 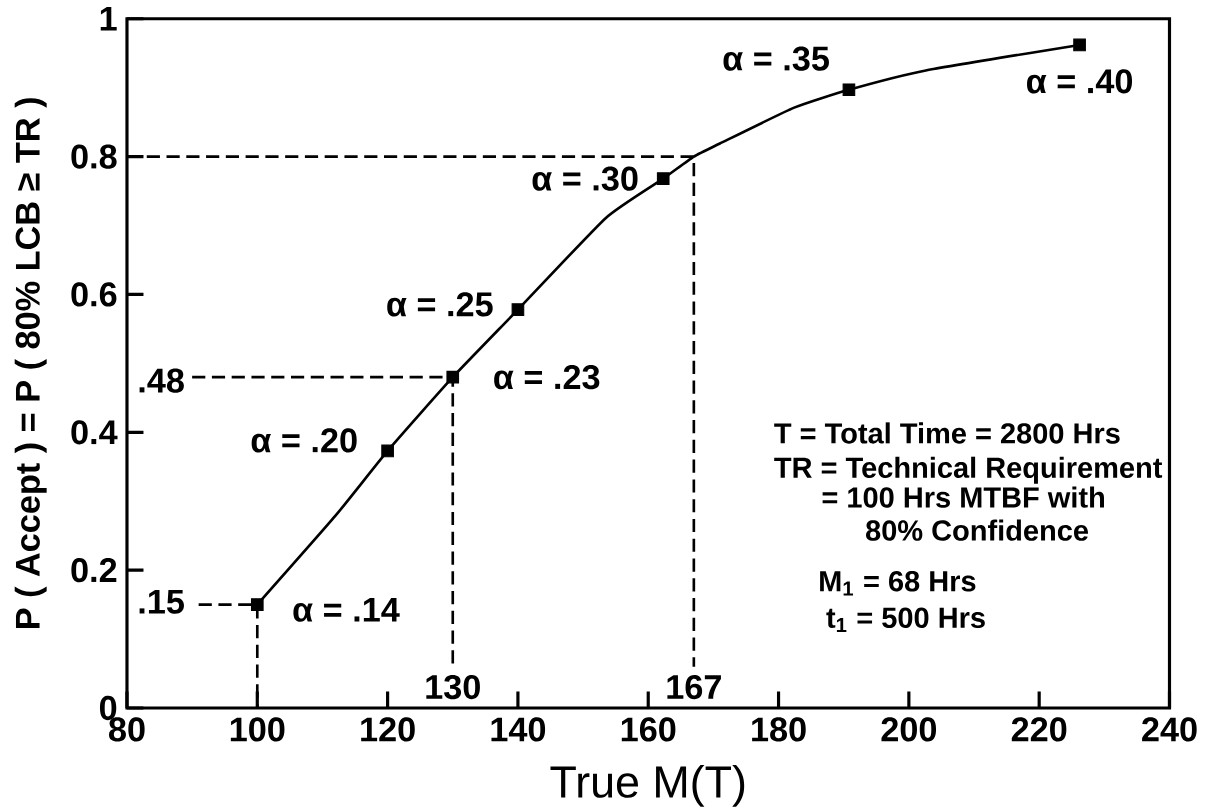 I want to click on annotation: 130, so click(x=453, y=687).